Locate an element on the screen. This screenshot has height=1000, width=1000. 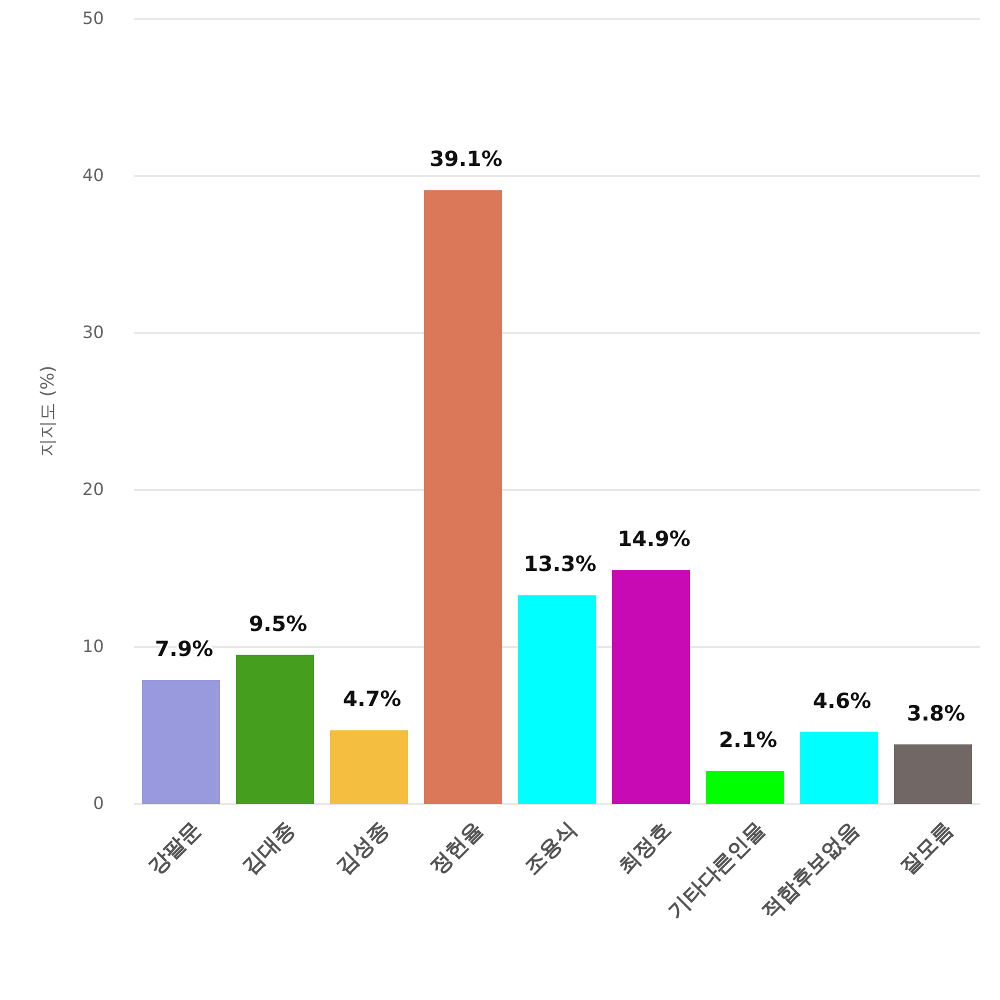
y-tick-label: 0 is located at coordinates (98, 804).